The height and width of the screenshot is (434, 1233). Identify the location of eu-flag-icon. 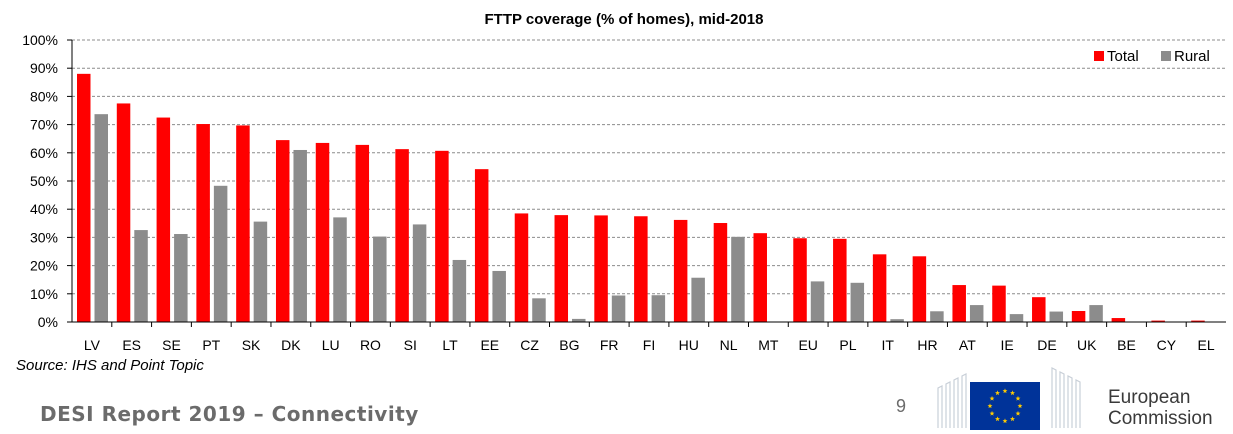
(1009, 398).